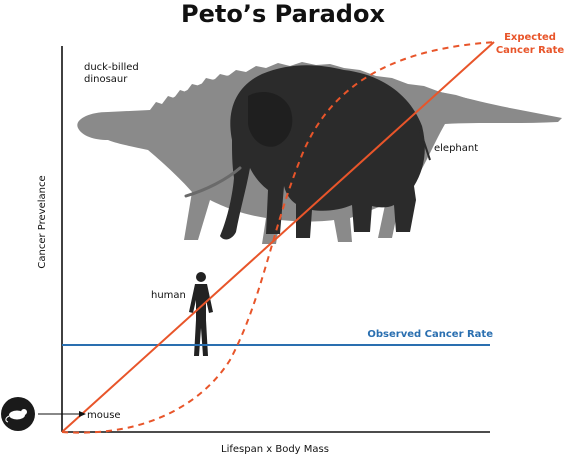 This screenshot has height=458, width=567. Describe the element at coordinates (106, 79) in the screenshot. I see `dinosaur-label-line2: dinosaur` at that location.